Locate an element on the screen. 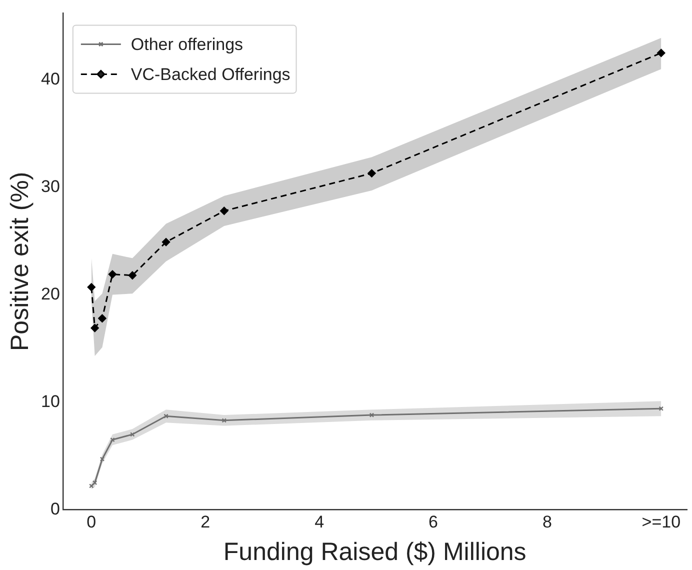 This screenshot has width=692, height=570. y-tick-label: 0 is located at coordinates (55, 508).